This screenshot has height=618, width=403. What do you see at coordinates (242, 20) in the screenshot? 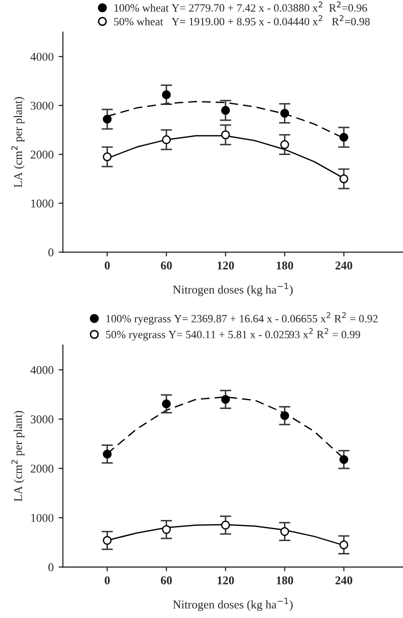
I see `text: 50% wheat Y= 1919.00 + 8.95 x - 0.04440 x$^{2}$ R$^{2}$=0.98` at bounding box center [242, 20].